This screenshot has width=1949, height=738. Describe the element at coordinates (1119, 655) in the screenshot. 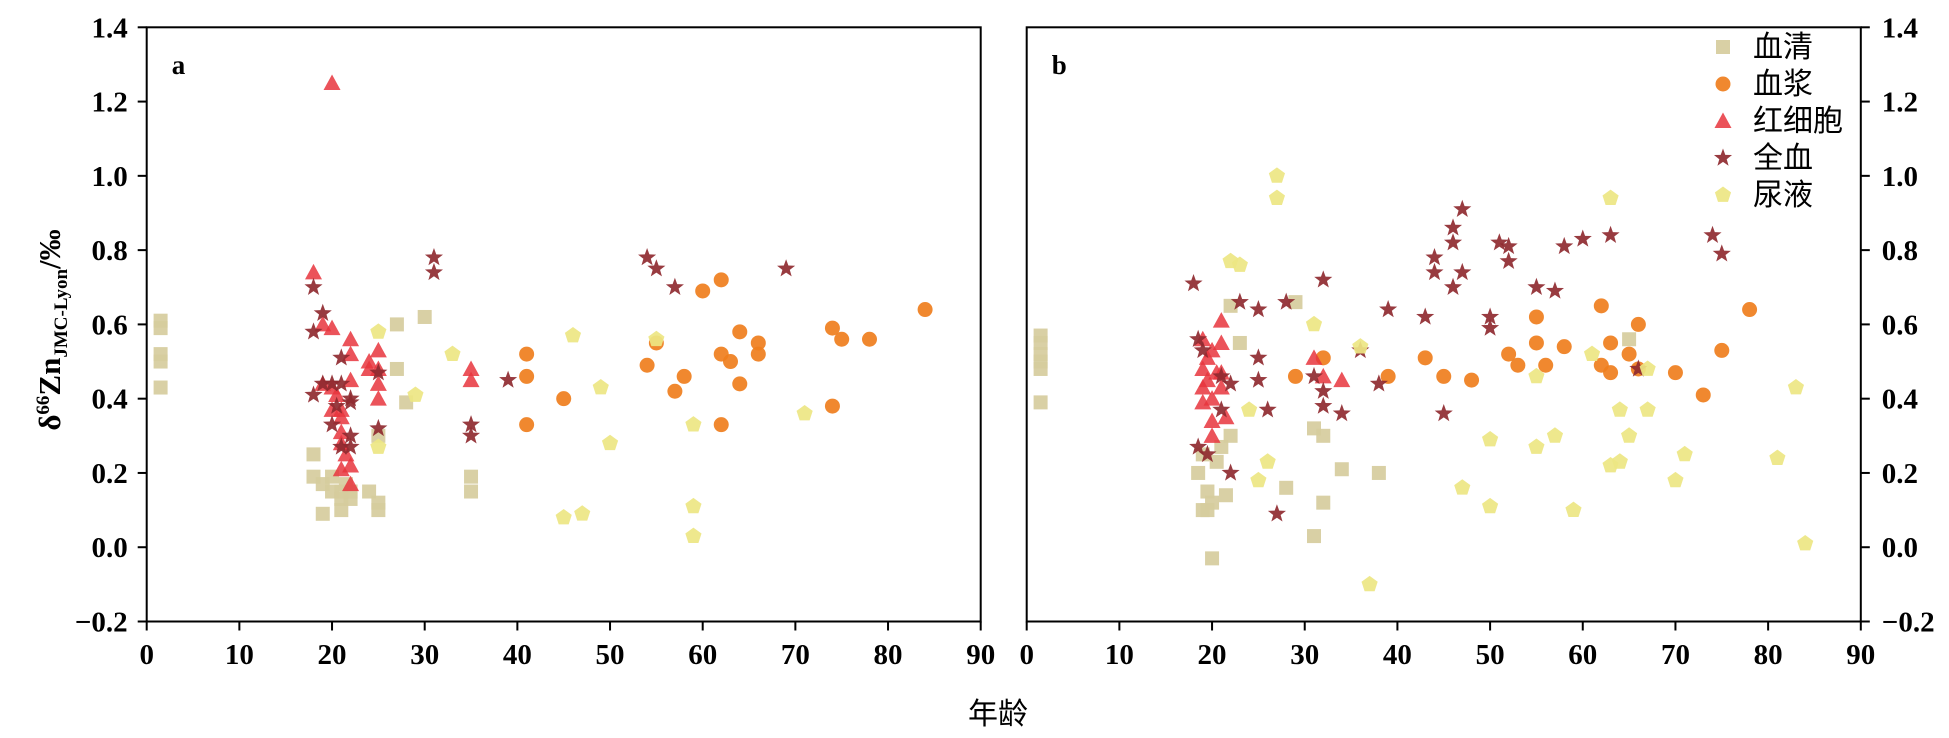

I see `x-tick-label: 10` at that location.